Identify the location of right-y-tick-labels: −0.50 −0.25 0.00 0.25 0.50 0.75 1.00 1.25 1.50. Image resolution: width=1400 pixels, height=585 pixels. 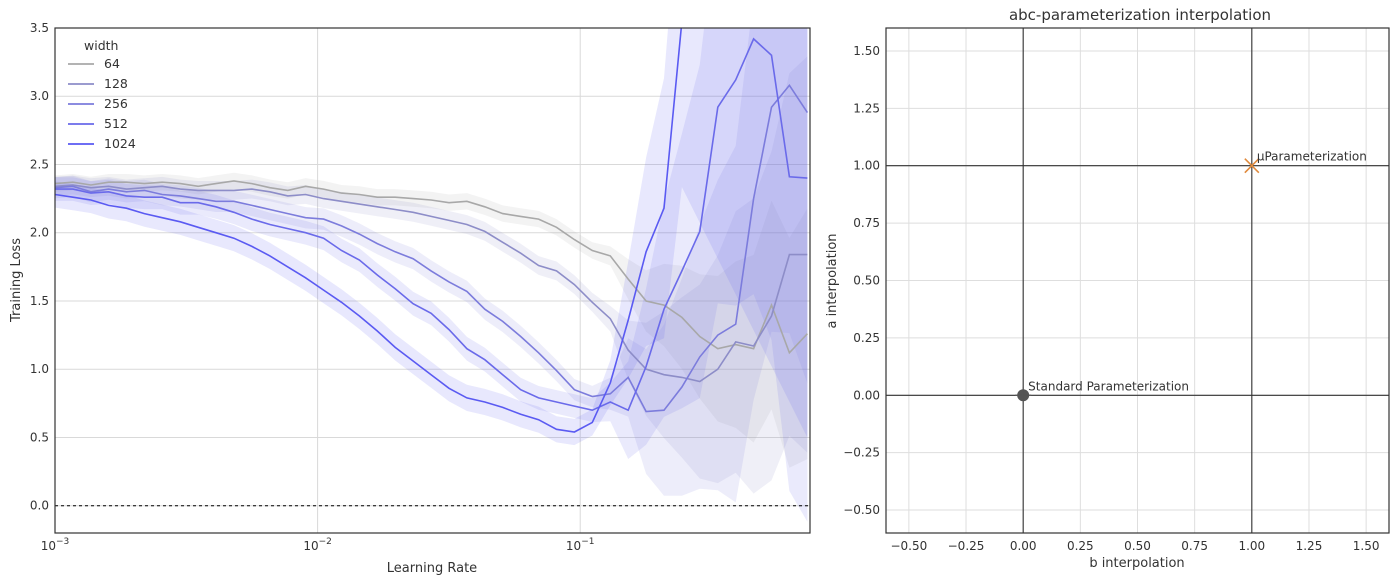
(861, 280).